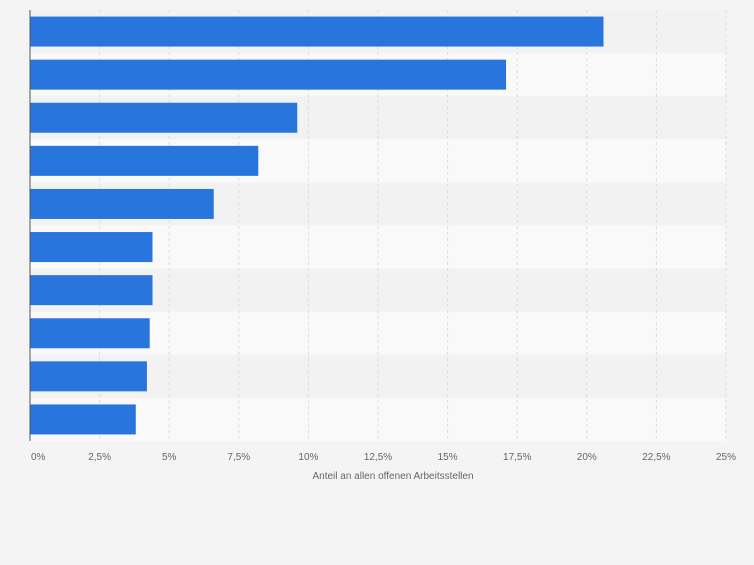 Image resolution: width=754 pixels, height=565 pixels. Describe the element at coordinates (656, 457) in the screenshot. I see `x-tick-label: 22,5%` at that location.